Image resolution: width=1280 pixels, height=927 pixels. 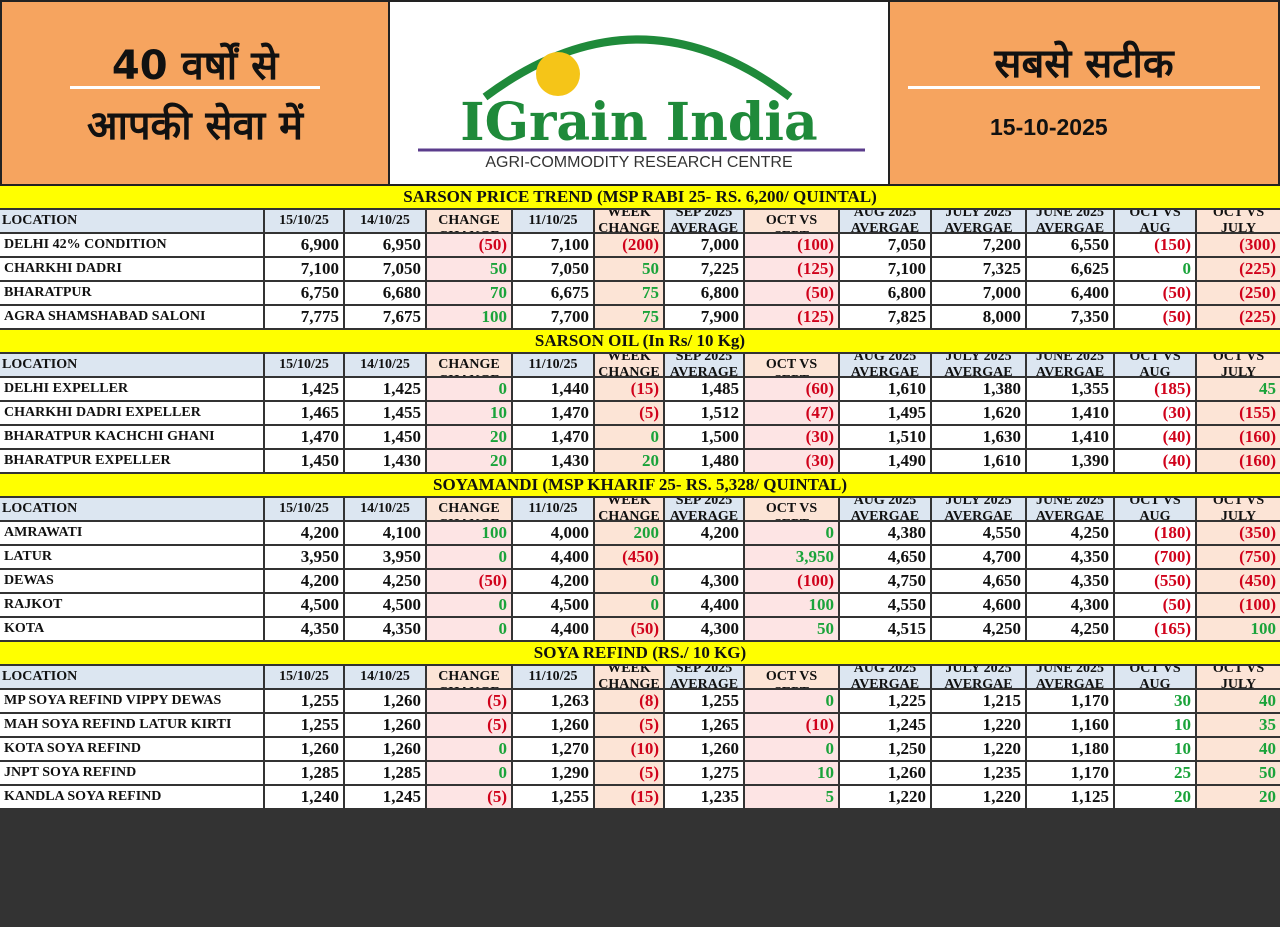 I want to click on date: 15-10-2025, so click(x=1049, y=127).